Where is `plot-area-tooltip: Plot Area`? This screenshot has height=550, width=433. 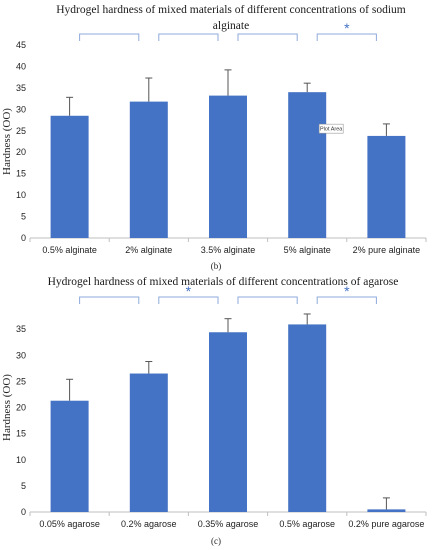 plot-area-tooltip: Plot Area is located at coordinates (331, 128).